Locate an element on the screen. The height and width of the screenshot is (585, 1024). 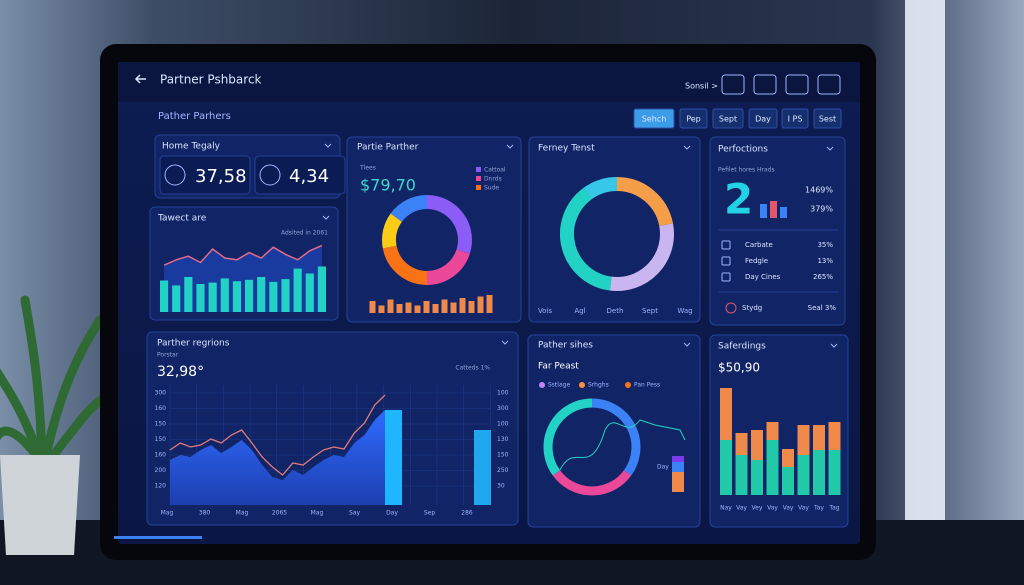
filter-label: Pep is located at coordinates (693, 119).